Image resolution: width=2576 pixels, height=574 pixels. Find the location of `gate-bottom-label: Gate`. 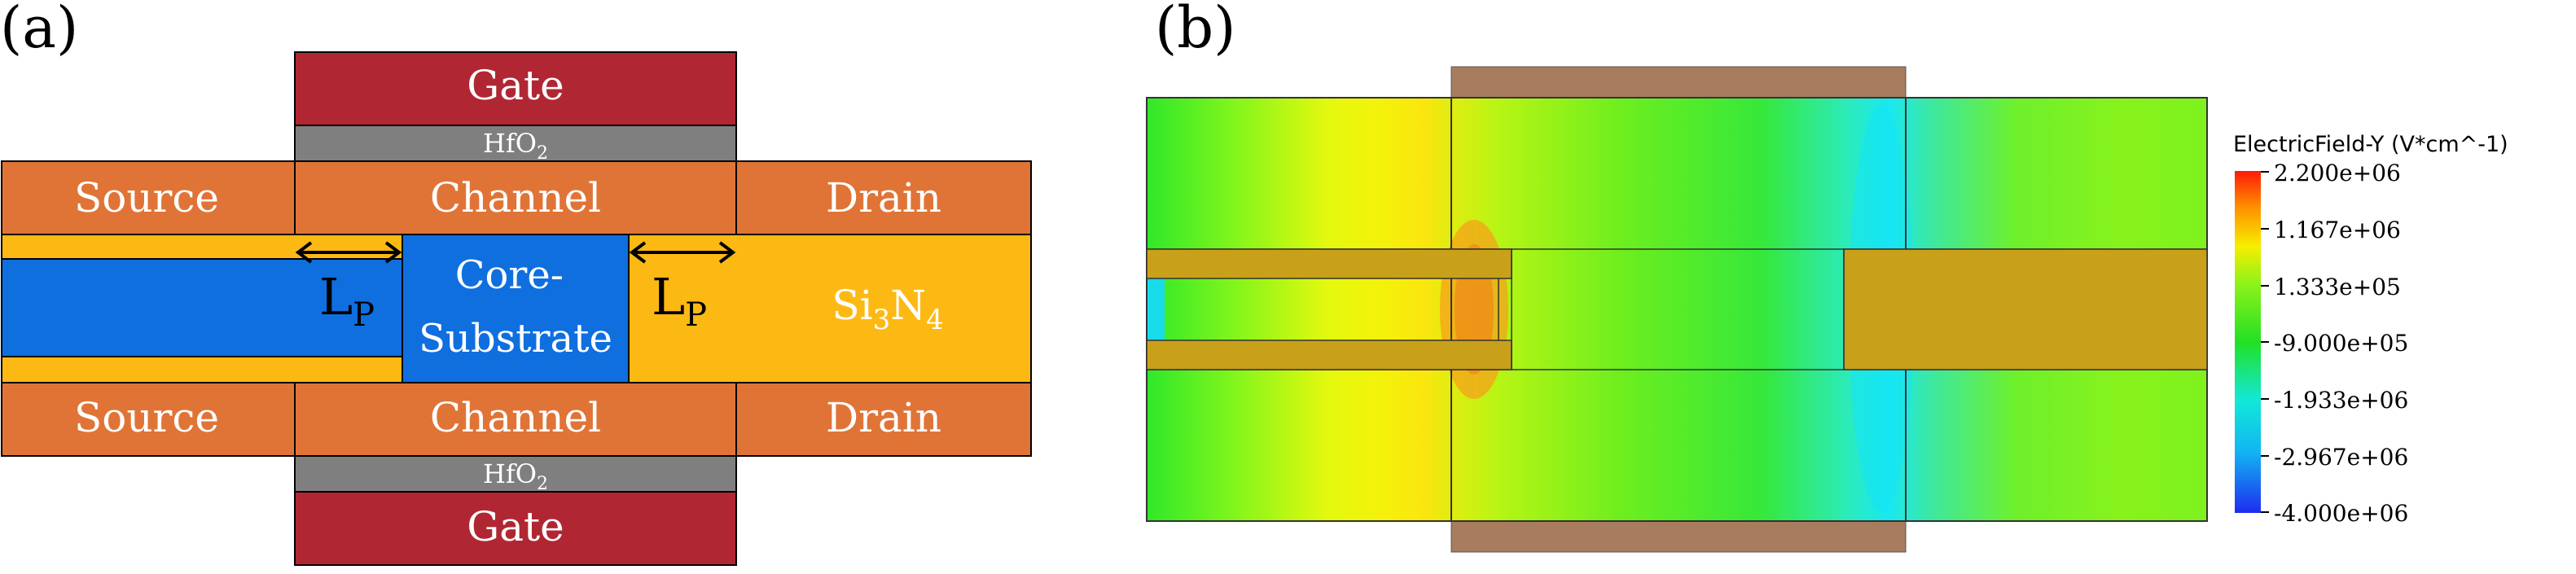

gate-bottom-label: Gate is located at coordinates (515, 526).